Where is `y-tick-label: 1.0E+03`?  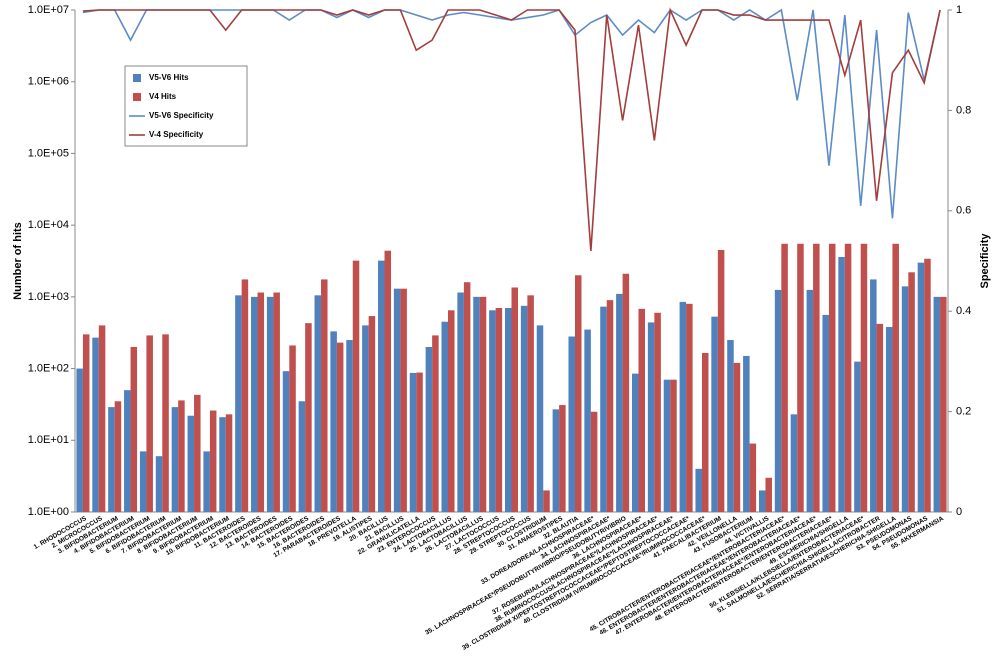
y-tick-label: 1.0E+03 is located at coordinates (48, 297).